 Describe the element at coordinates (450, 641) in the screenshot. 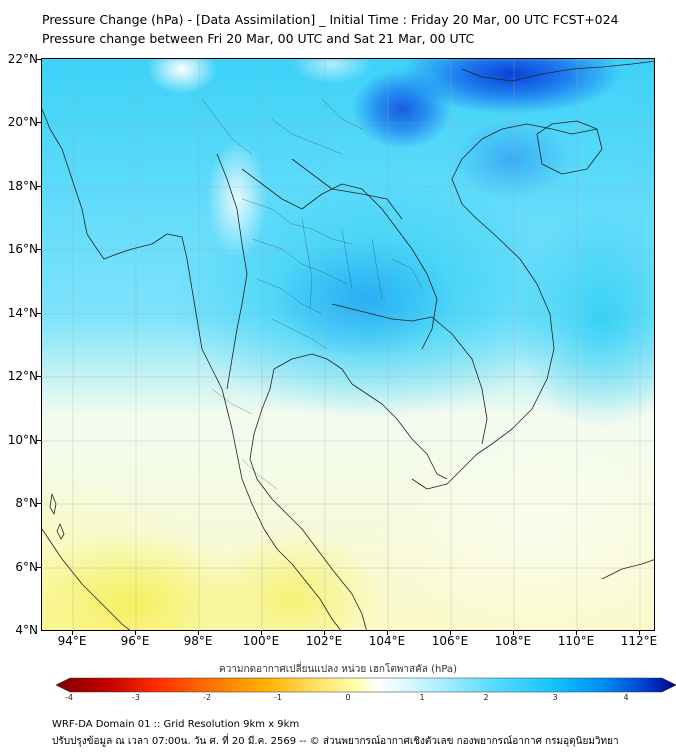

I see `lon-label-106e: 106°E` at that location.